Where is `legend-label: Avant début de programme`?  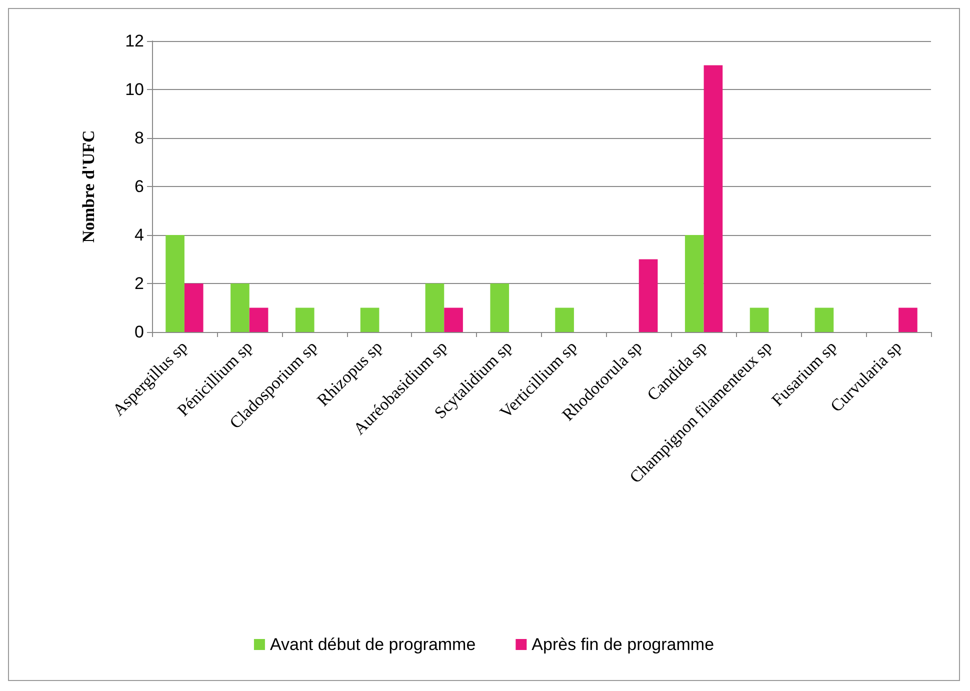
legend-label: Avant début de programme is located at coordinates (373, 644).